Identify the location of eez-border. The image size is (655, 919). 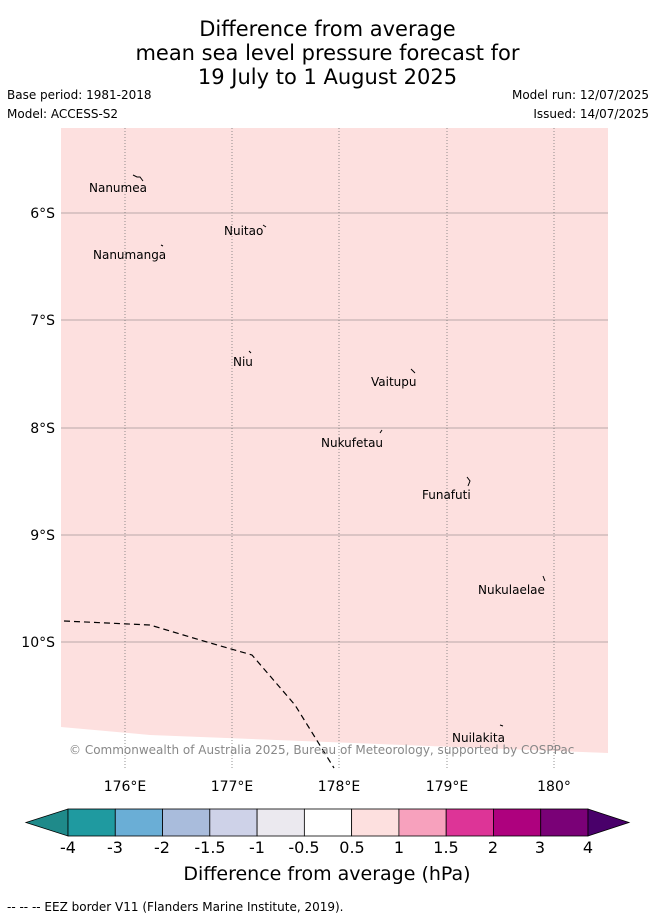
(199, 694).